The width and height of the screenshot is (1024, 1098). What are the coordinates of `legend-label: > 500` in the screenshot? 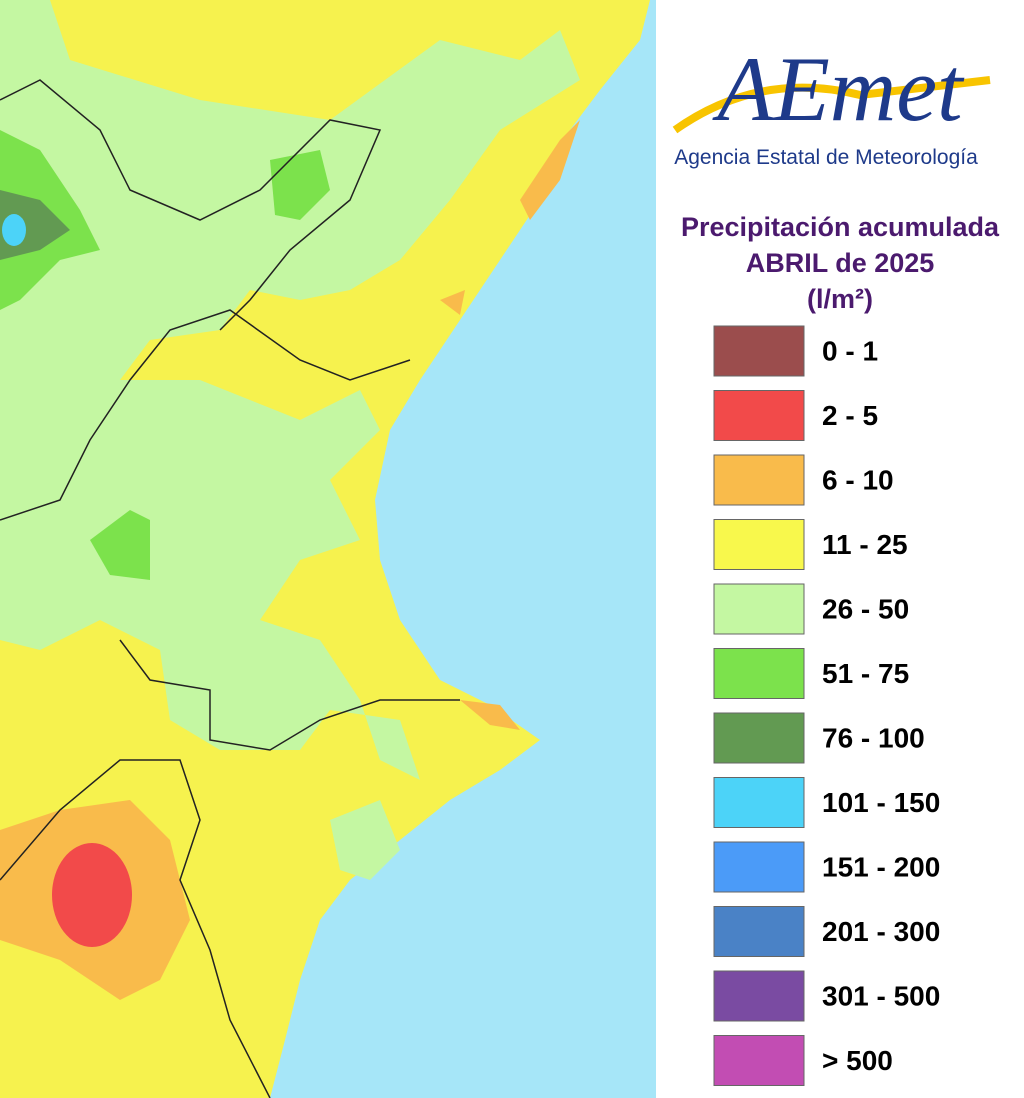 It's located at (857, 1060).